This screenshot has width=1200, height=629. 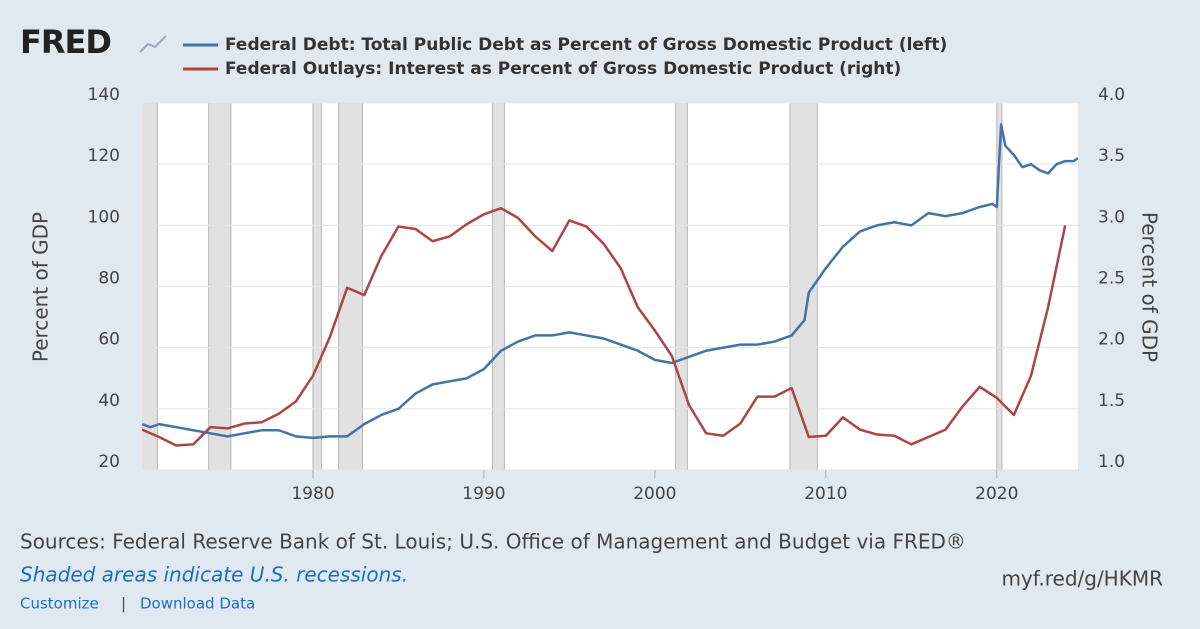 What do you see at coordinates (1111, 217) in the screenshot?
I see `y2-tick-label: 3.0` at bounding box center [1111, 217].